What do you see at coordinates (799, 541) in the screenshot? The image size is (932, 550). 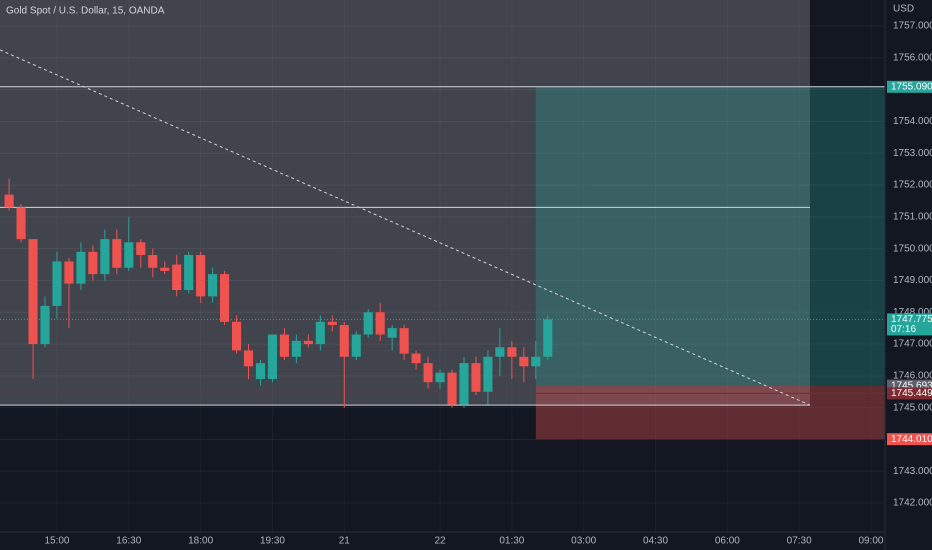 I see `x-tick-label: 07:30` at bounding box center [799, 541].